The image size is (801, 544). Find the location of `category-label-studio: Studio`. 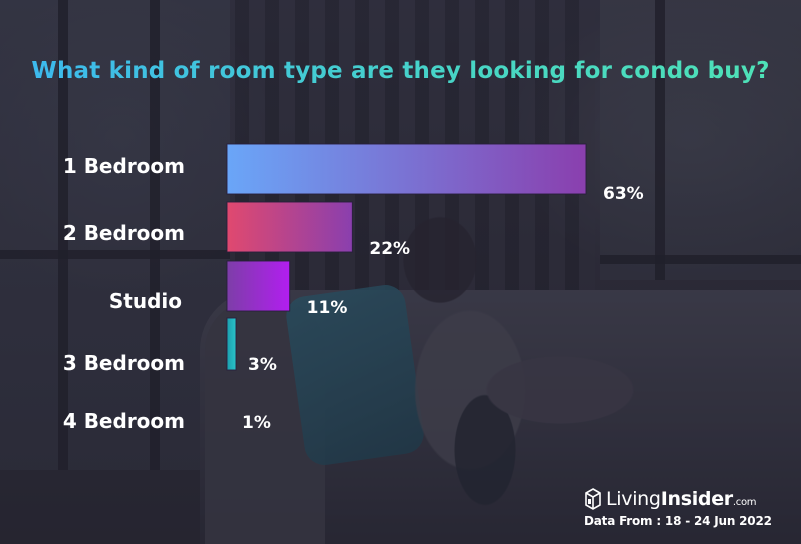

category-label-studio: Studio is located at coordinates (145, 301).